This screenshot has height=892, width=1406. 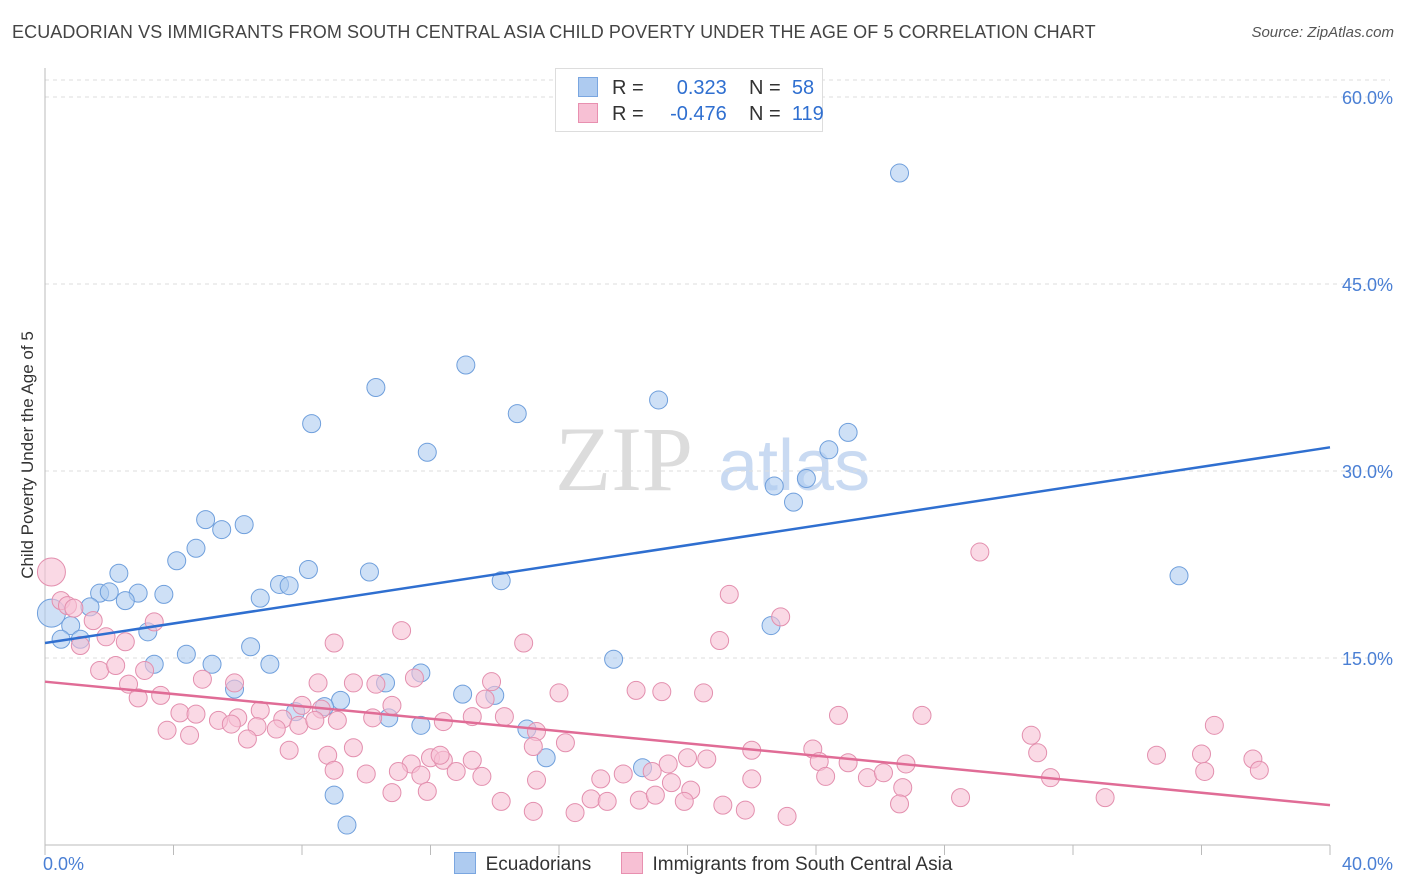 What do you see at coordinates (696, 89) in the screenshot?
I see `legend-row-ecuadorians: R = 0.323 N = 58` at bounding box center [696, 89].